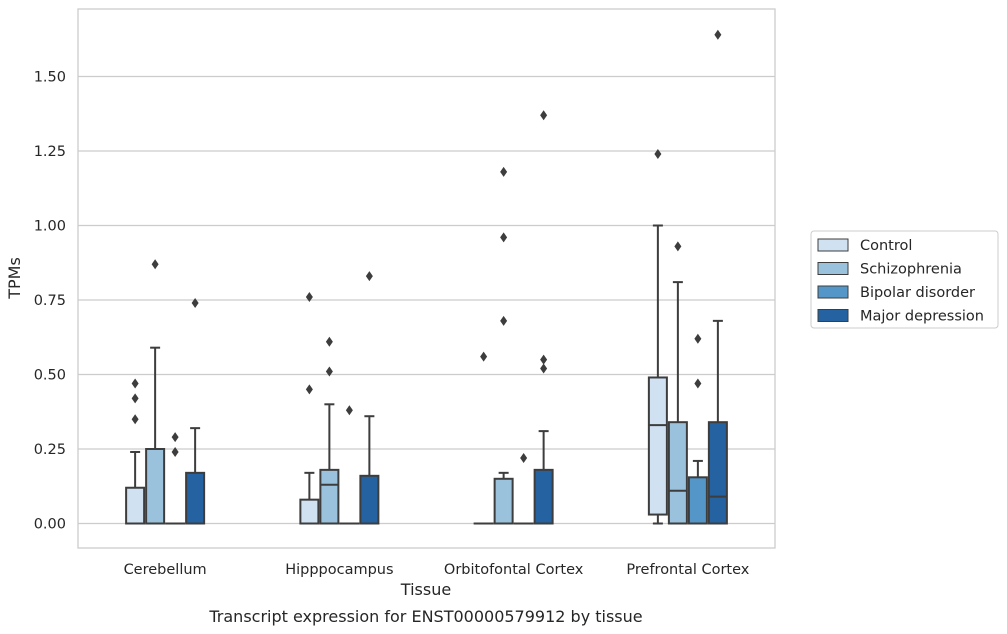 Image resolution: width=1007 pixels, height=634 pixels. What do you see at coordinates (687, 570) in the screenshot?
I see `x-tick-label: Prefrontal Cortex` at bounding box center [687, 570].